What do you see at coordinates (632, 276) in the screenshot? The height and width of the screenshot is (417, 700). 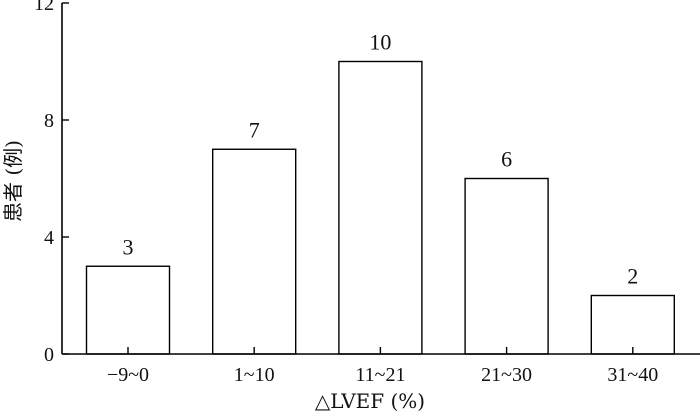 I see `data-label: 2` at bounding box center [632, 276].